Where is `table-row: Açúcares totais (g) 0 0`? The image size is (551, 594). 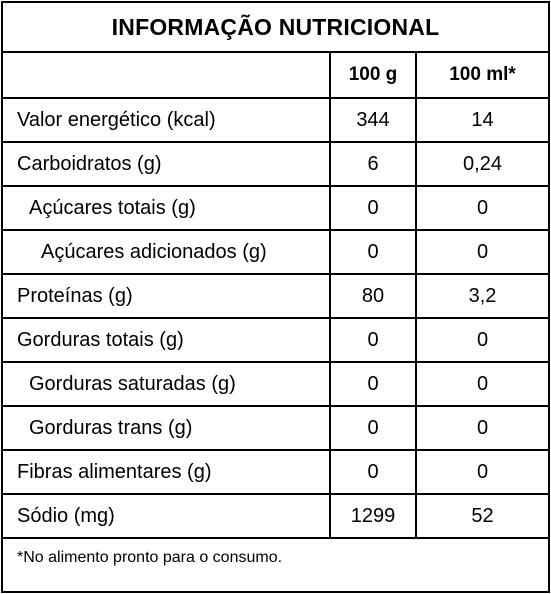
table-row: Açúcares totais (g) 0 0 is located at coordinates (275, 208).